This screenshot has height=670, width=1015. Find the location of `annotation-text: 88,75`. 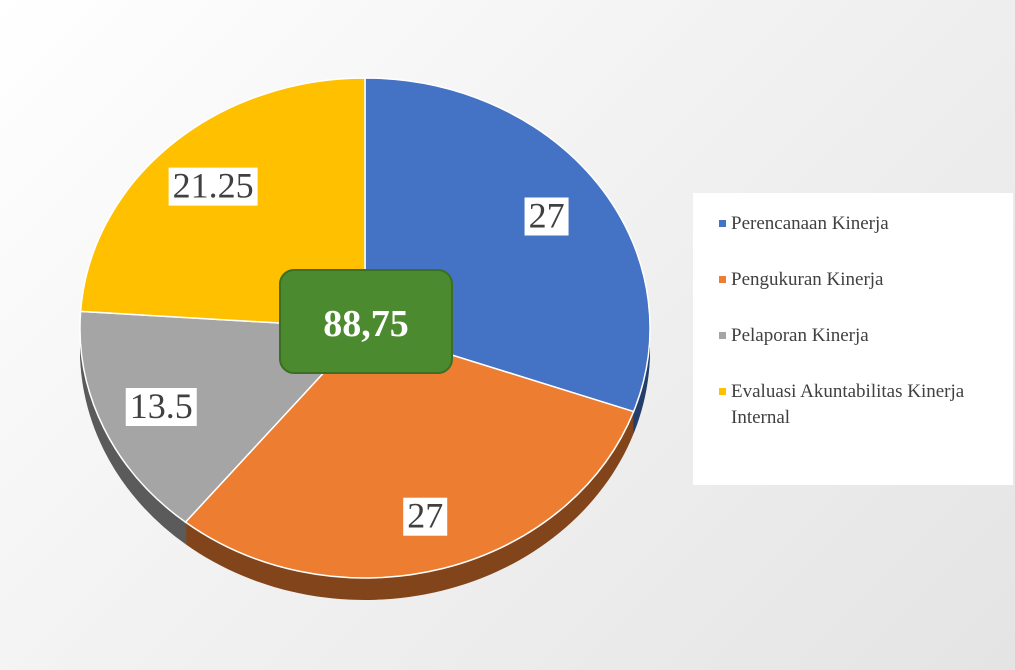

annotation-text: 88,75 is located at coordinates (366, 324).